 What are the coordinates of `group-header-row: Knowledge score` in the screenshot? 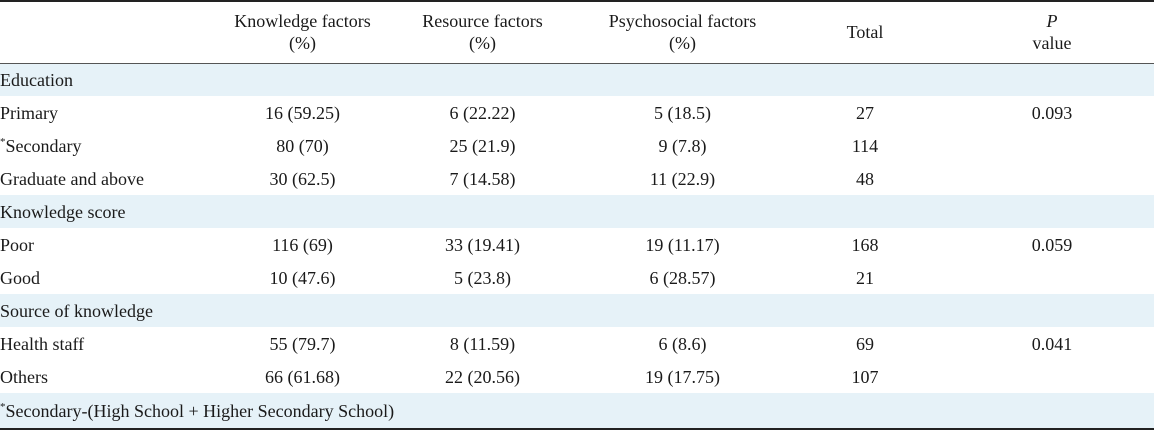 It's located at (577, 211).